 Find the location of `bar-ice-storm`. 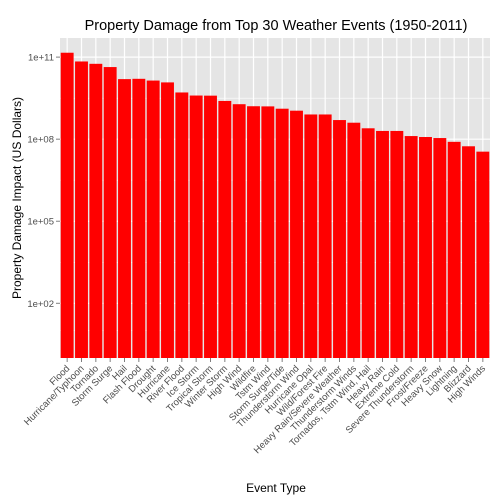

bar-ice-storm is located at coordinates (196, 226).